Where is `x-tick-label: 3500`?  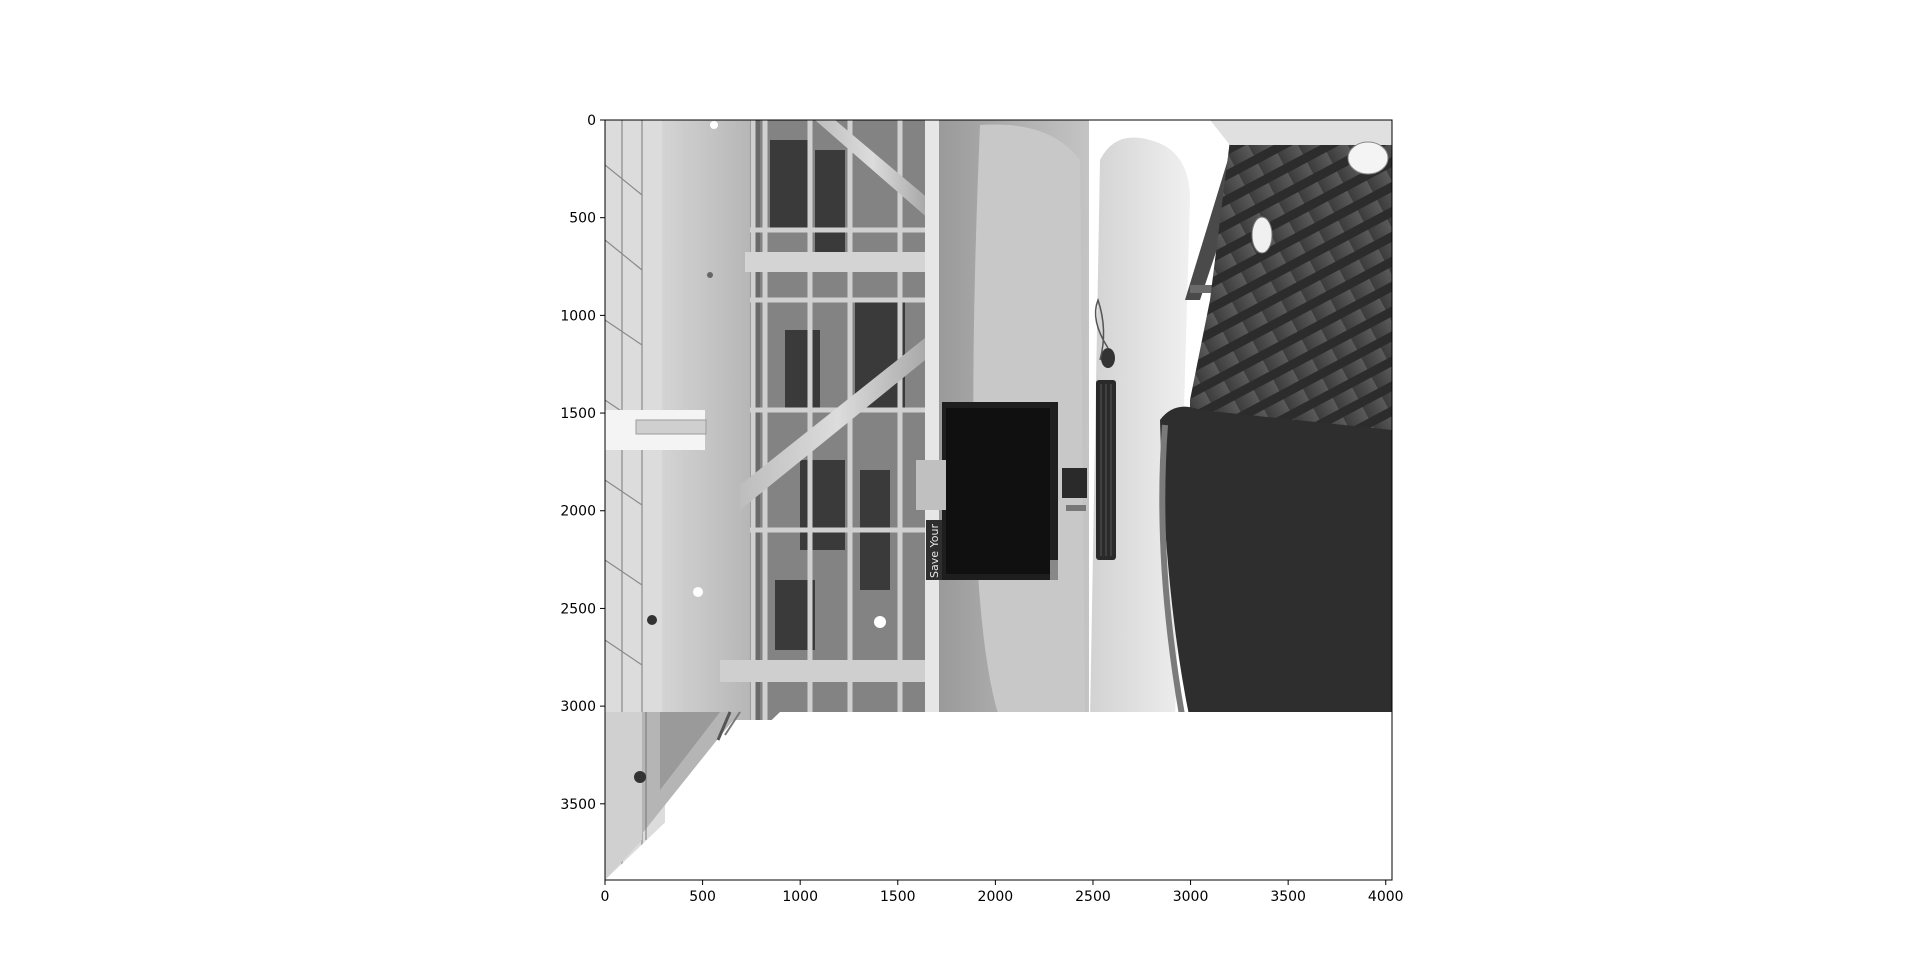 x-tick-label: 3500 is located at coordinates (1288, 897).